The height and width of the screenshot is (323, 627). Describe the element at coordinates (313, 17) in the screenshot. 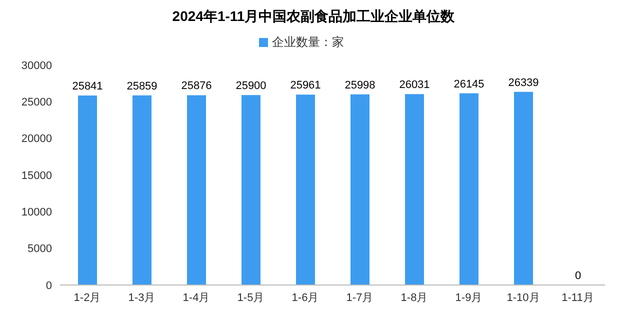

I see `chart-title: 2024年1-11月中国农副食品加工业企业单位数` at that location.